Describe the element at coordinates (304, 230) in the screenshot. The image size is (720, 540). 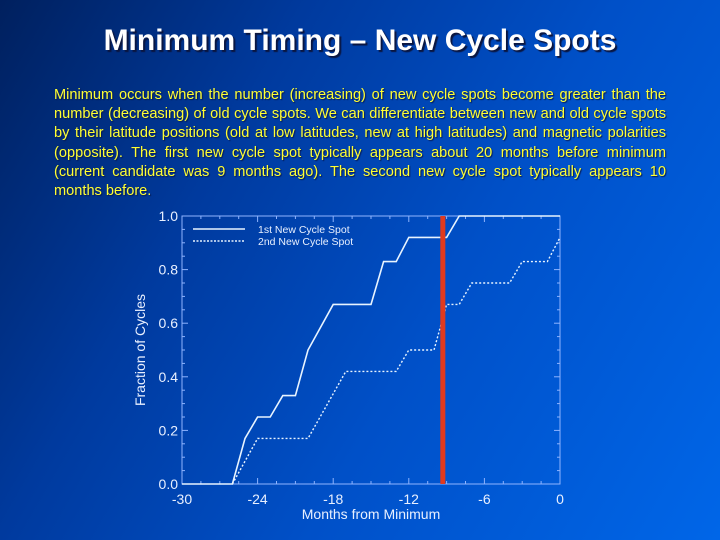
I see `legend-label: 1st New Cycle Spot` at that location.